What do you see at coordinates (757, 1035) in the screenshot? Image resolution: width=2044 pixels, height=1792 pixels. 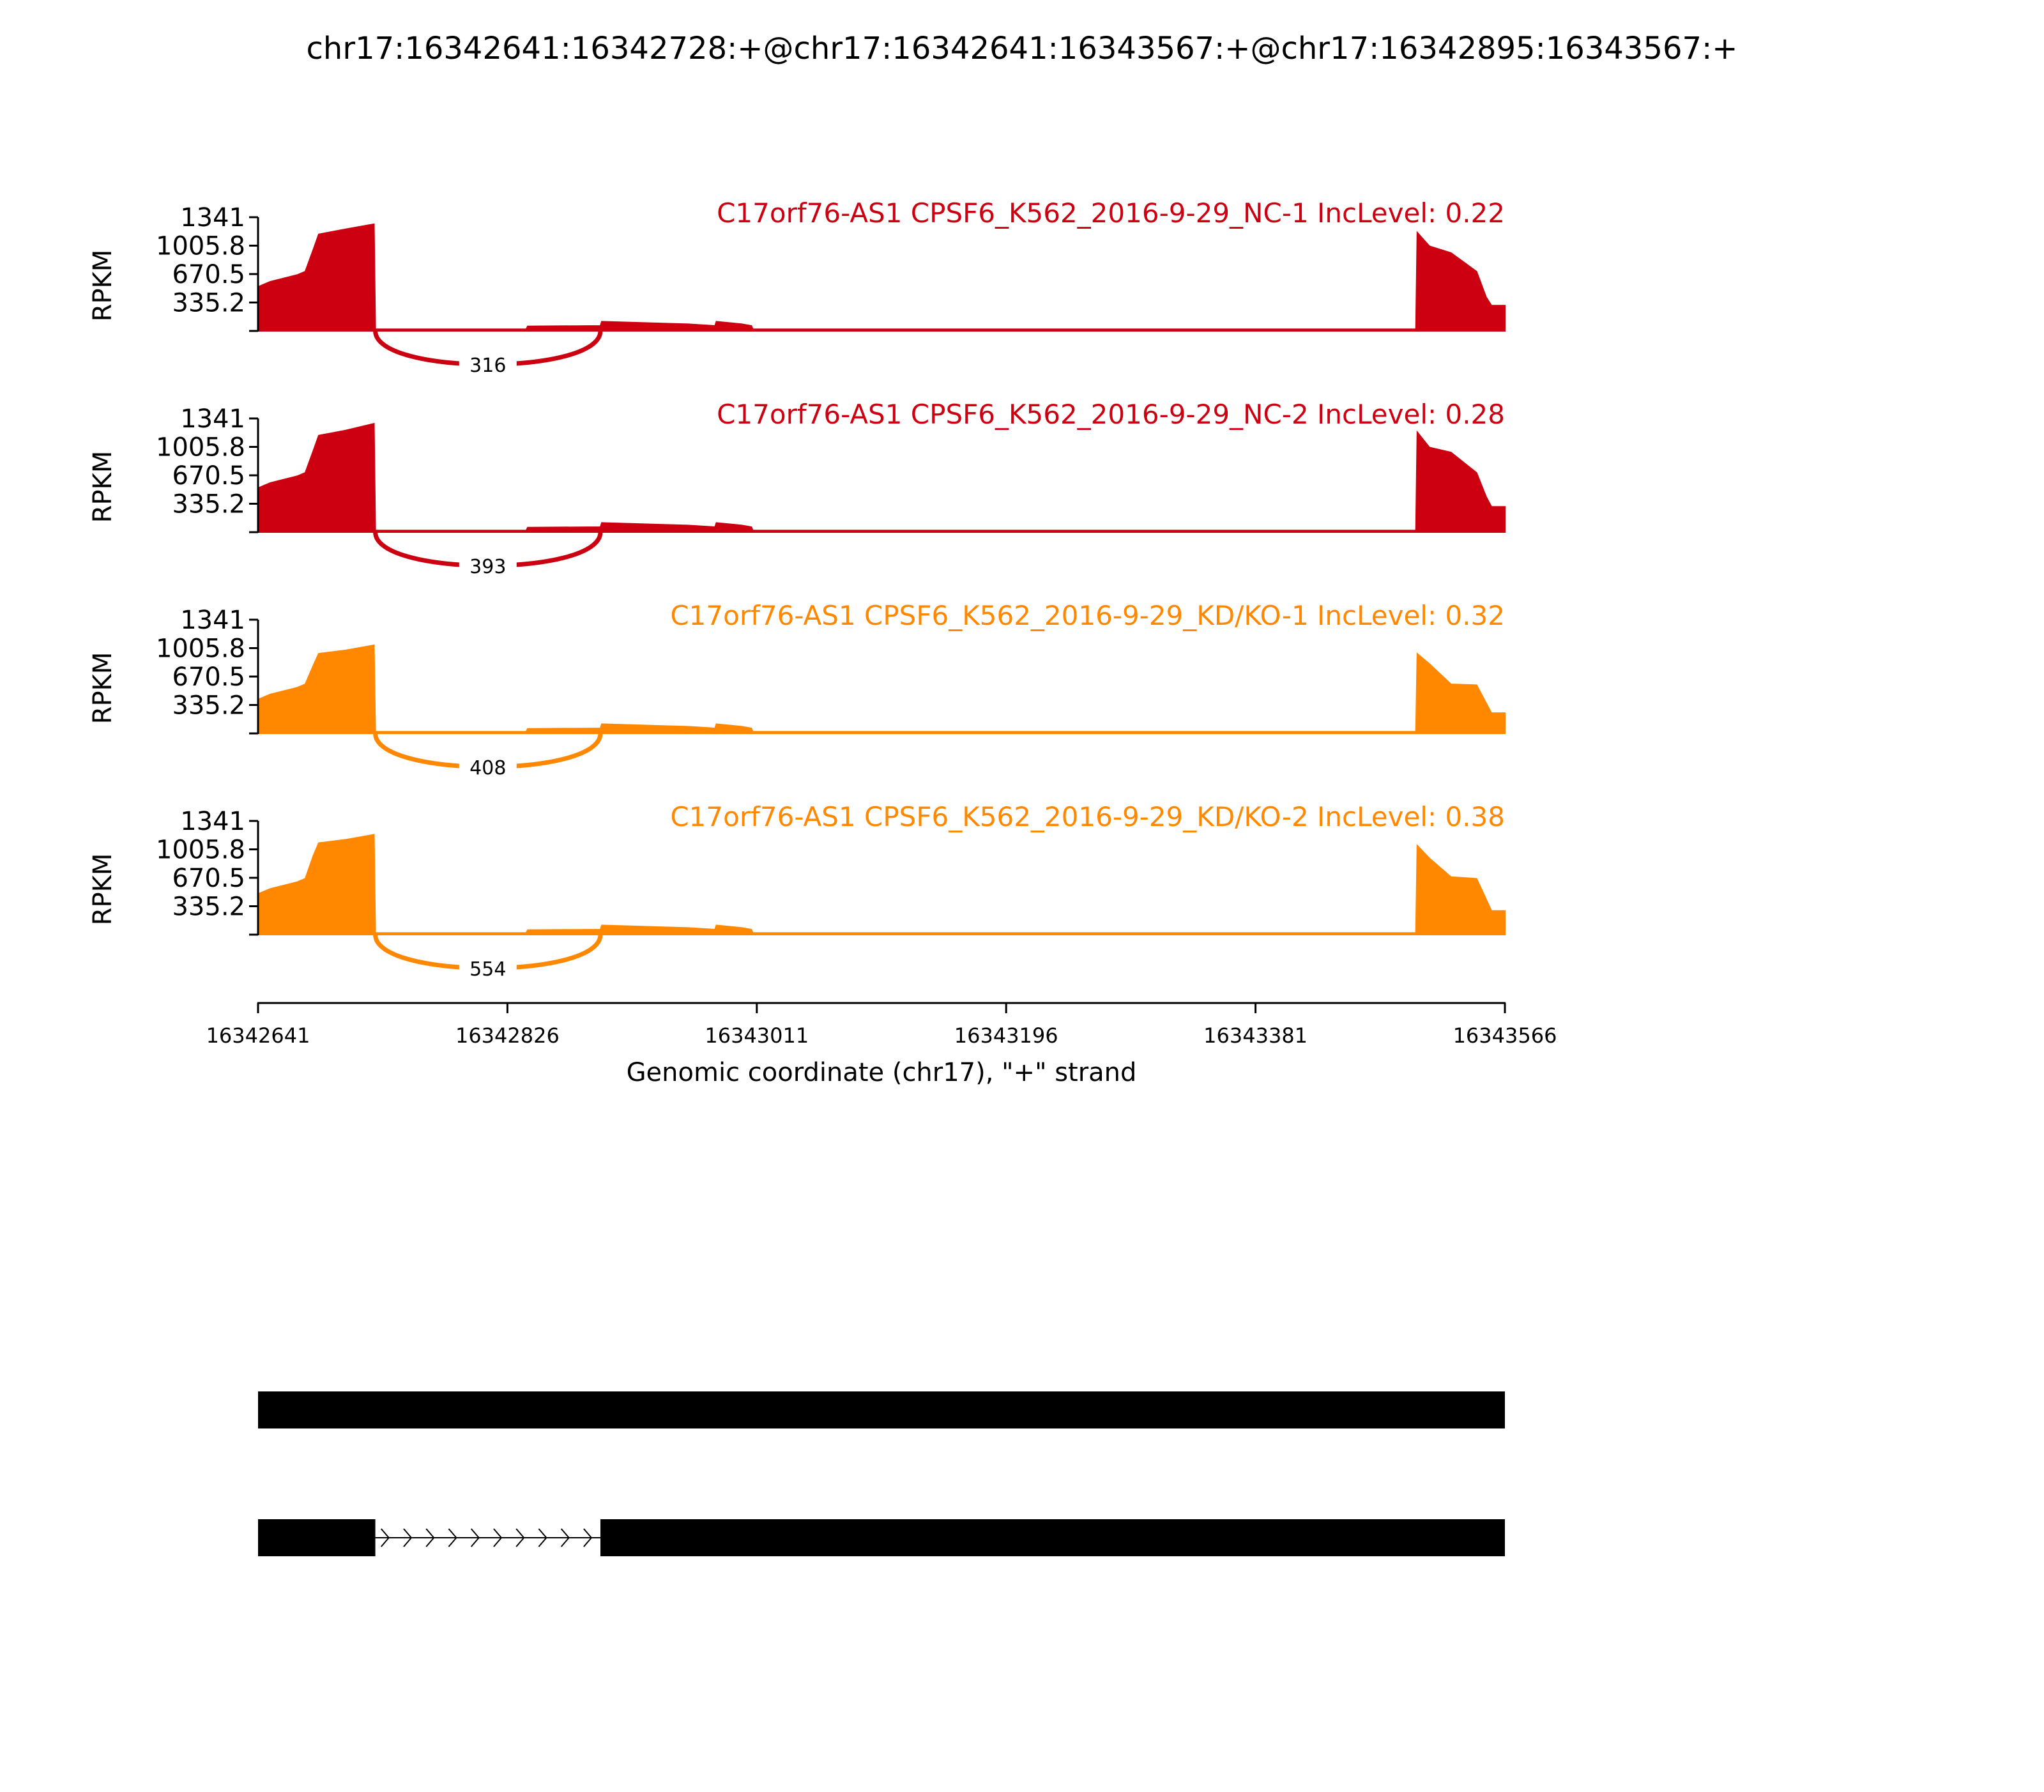 I see `x-tick-label: 16343011` at bounding box center [757, 1035].